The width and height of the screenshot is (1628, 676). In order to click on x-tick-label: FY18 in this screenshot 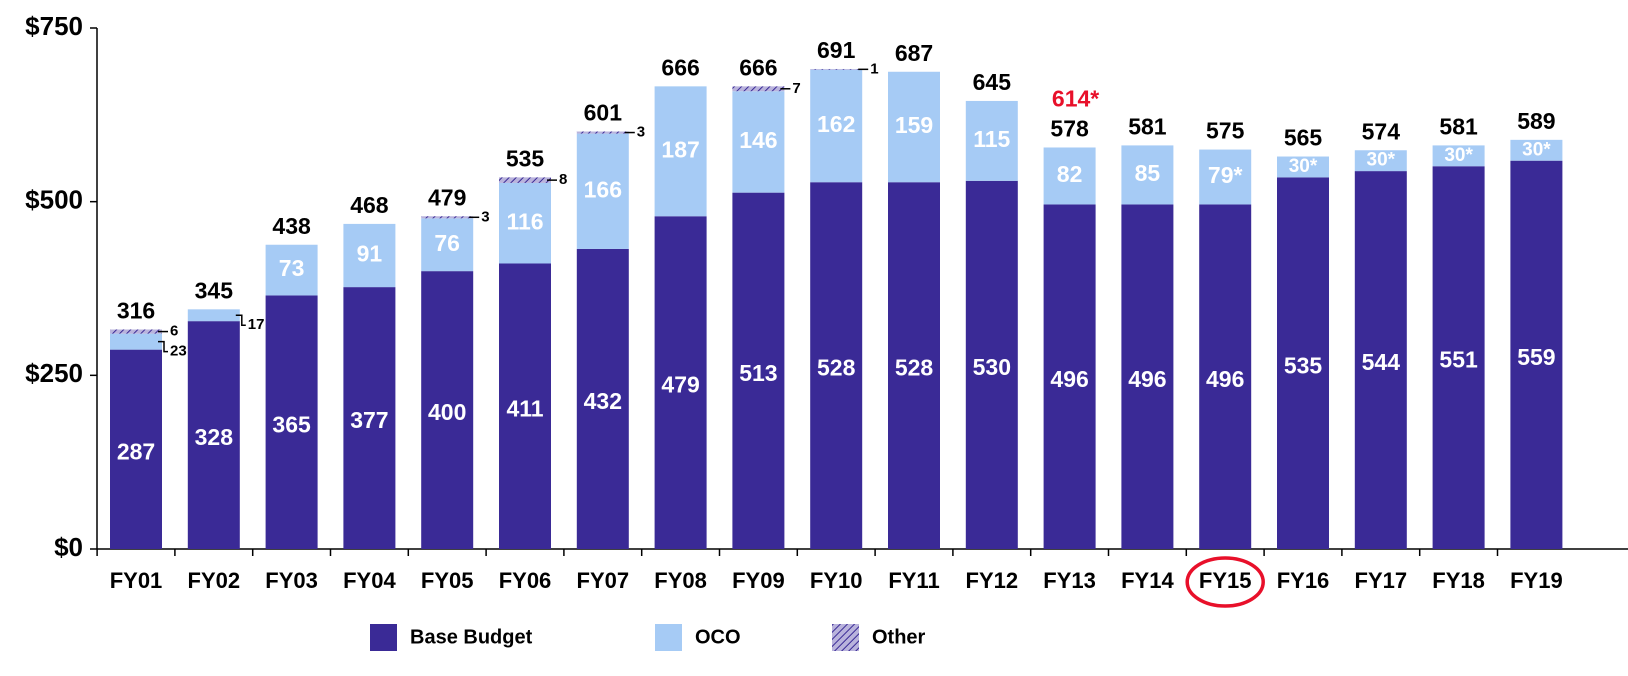, I will do `click(1458, 580)`.